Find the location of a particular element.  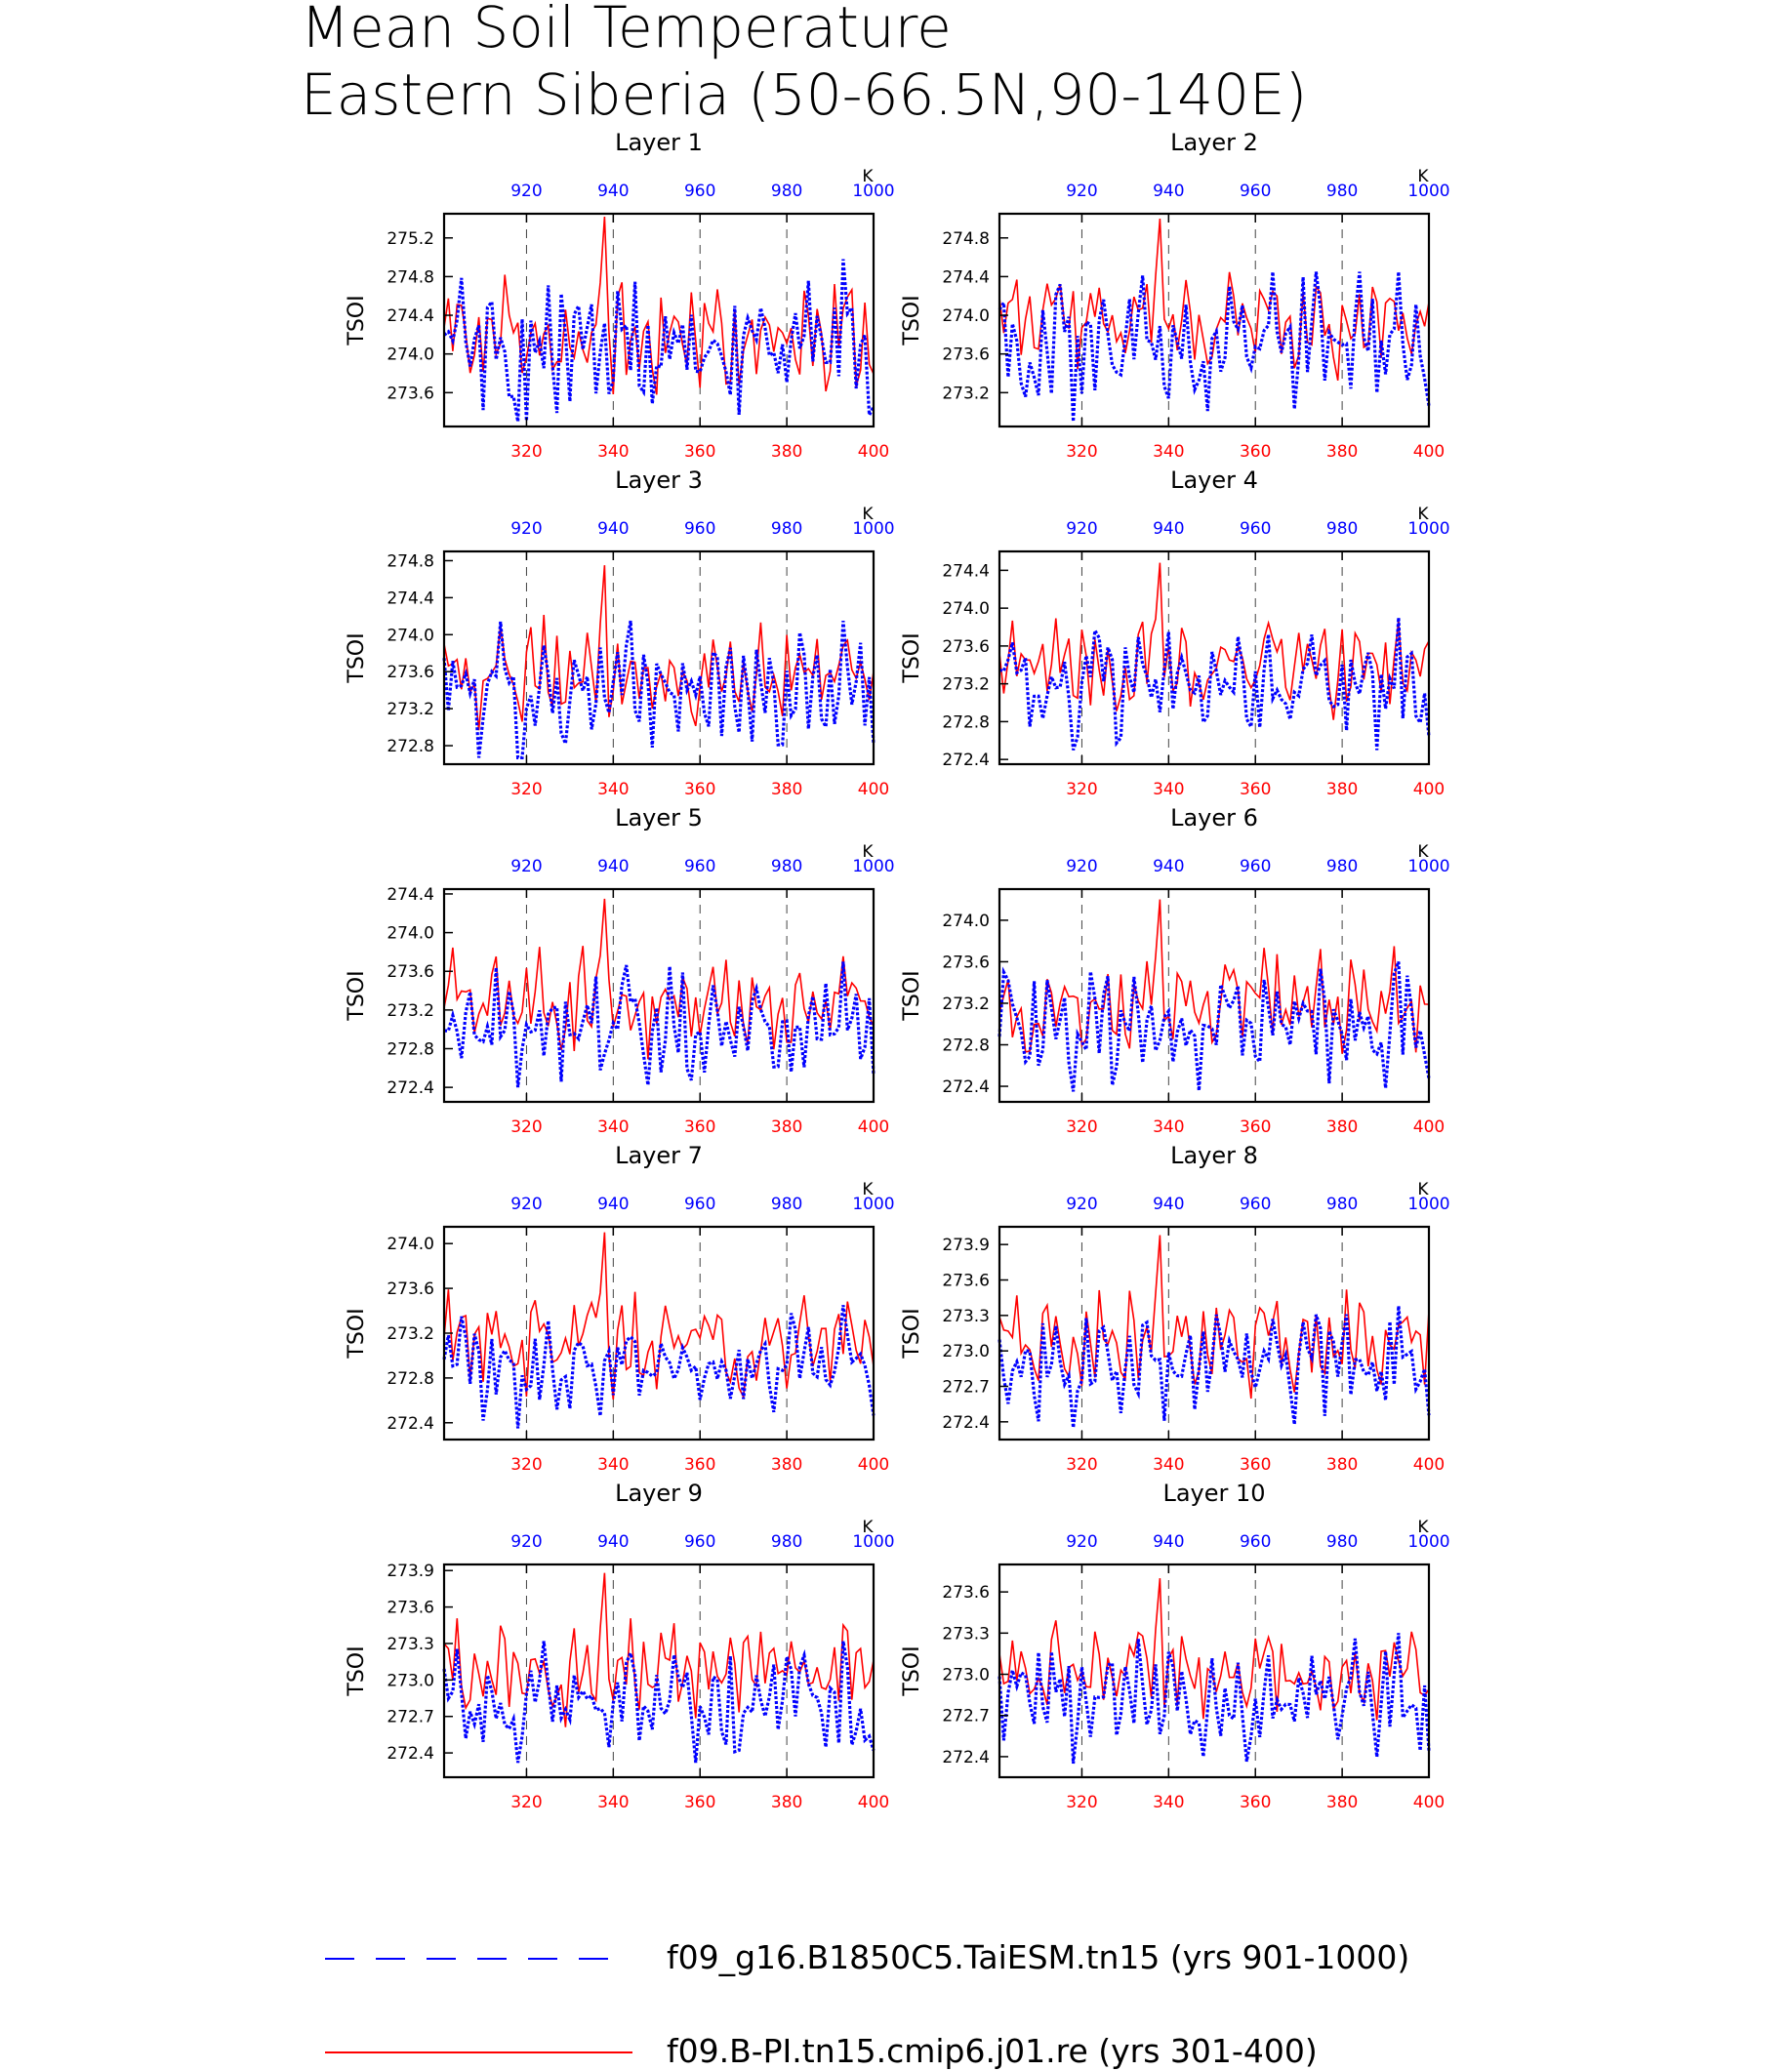

panel-title: Layer 7 is located at coordinates (659, 1155).